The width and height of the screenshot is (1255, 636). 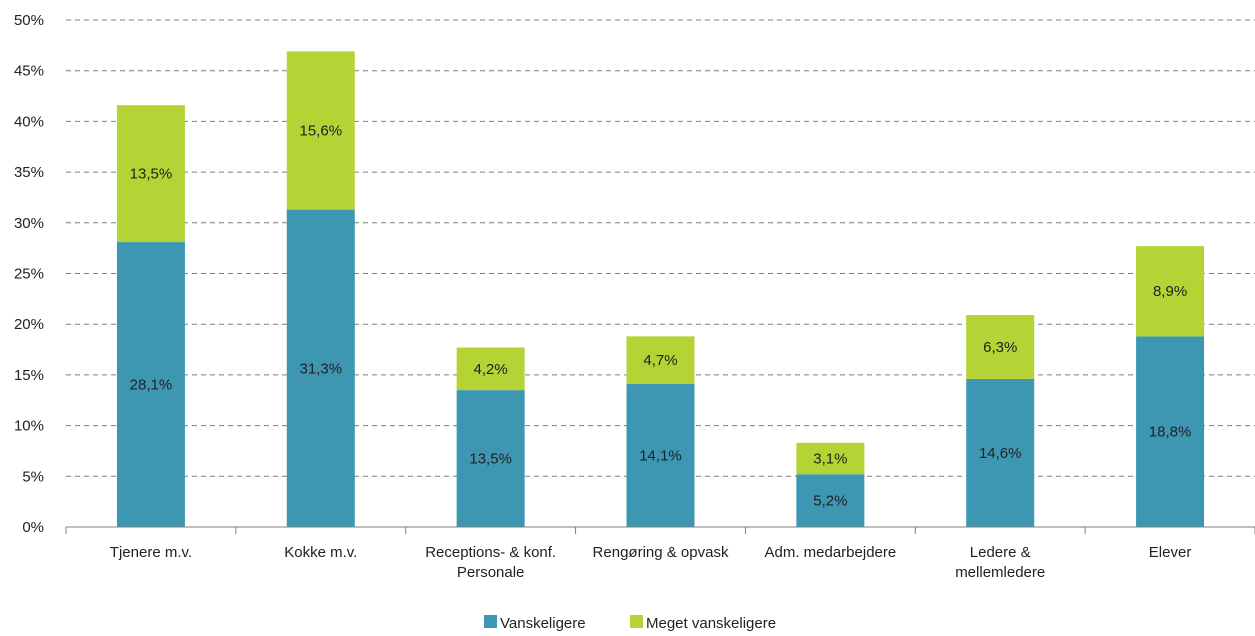 I want to click on data-label: 31,3%, so click(x=321, y=368).